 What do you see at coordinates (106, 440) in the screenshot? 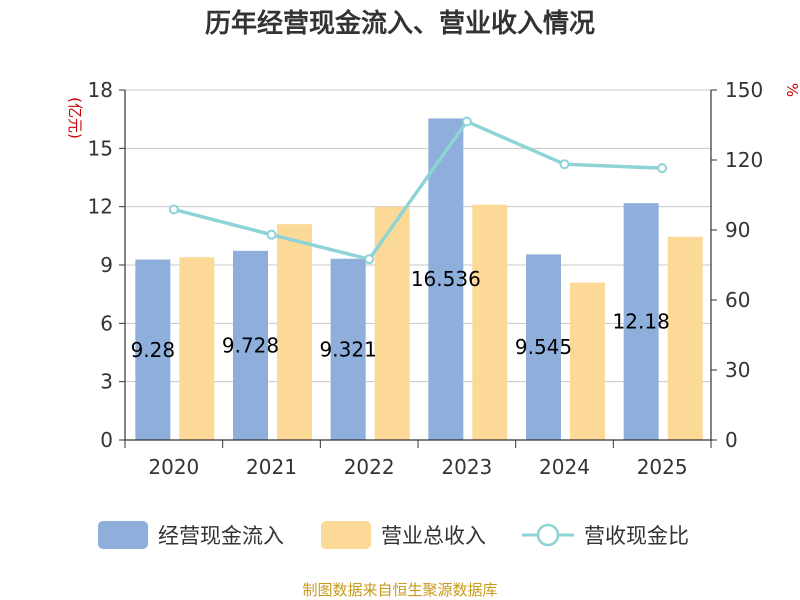
I see `left-tick-label: 0` at bounding box center [106, 440].